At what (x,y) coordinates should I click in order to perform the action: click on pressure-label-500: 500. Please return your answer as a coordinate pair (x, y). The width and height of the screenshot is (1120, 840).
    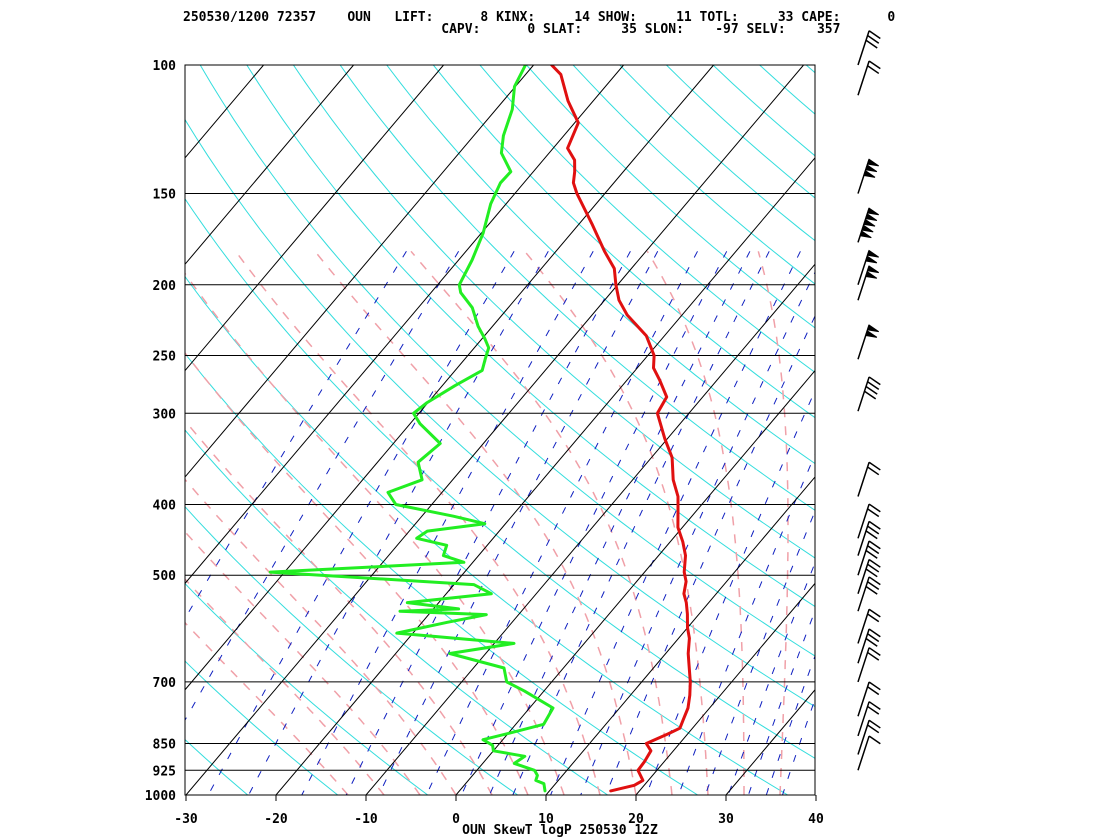
    Looking at the image, I should click on (165, 576).